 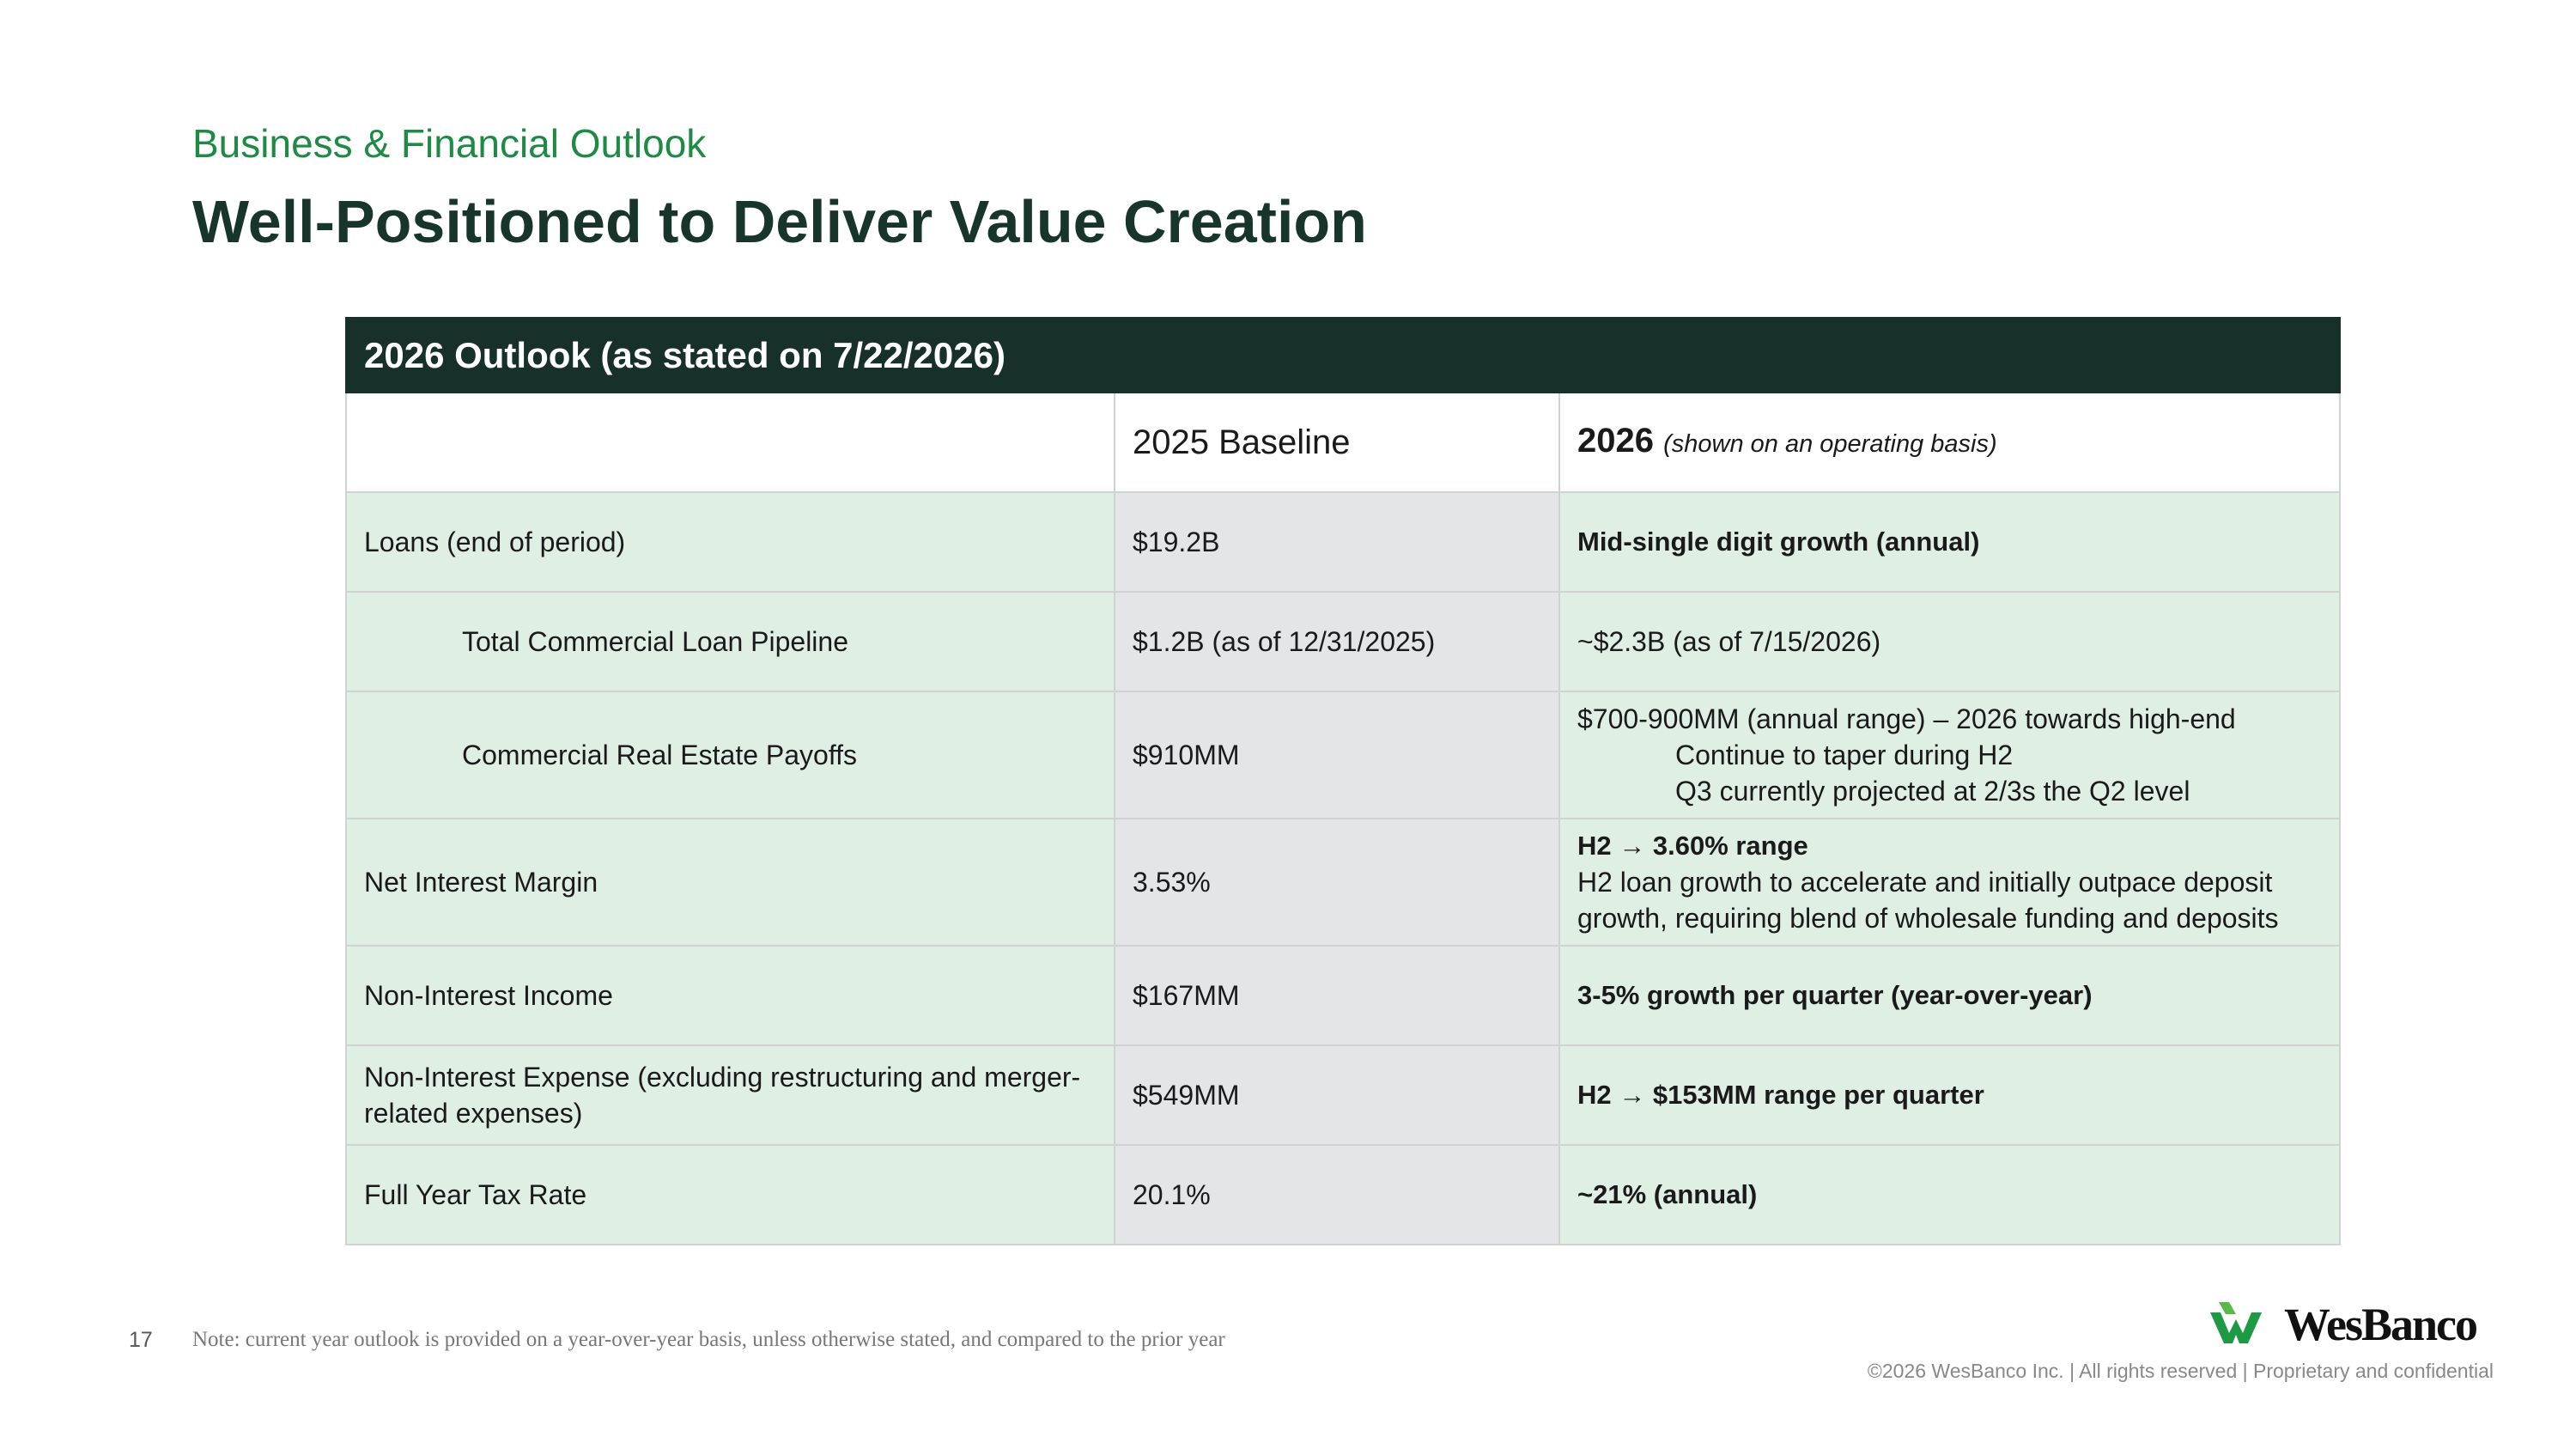 I want to click on cell: ~21% (annual), so click(x=1950, y=1194).